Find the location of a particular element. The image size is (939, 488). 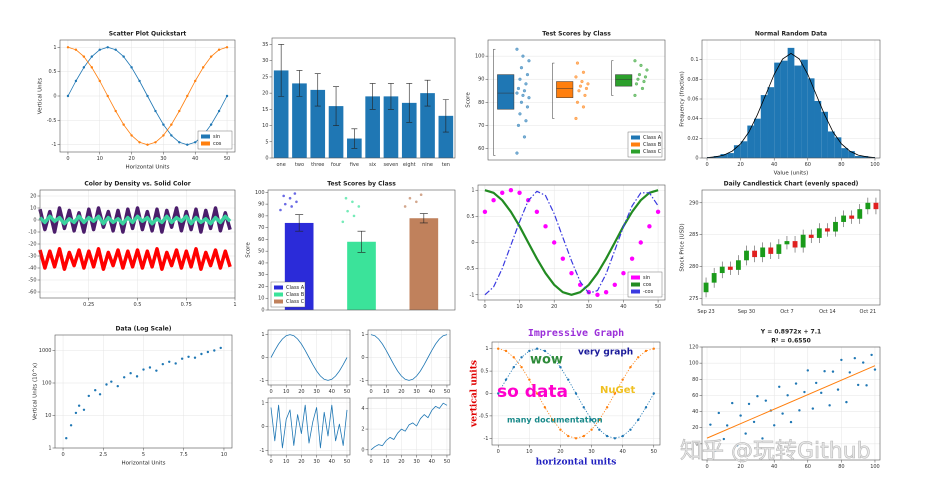

x-tick-label: Oct 21 is located at coordinates (868, 312).